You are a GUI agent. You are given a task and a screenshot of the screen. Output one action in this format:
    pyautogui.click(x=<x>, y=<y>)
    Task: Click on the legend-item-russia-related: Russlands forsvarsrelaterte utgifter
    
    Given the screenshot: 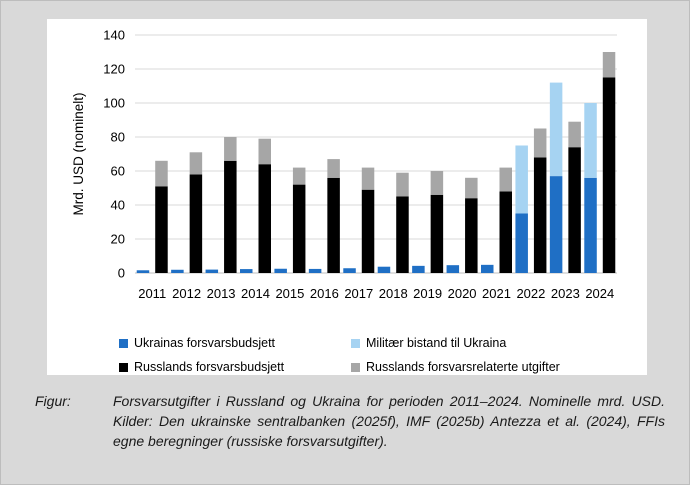 What is the action you would take?
    pyautogui.click(x=455, y=367)
    